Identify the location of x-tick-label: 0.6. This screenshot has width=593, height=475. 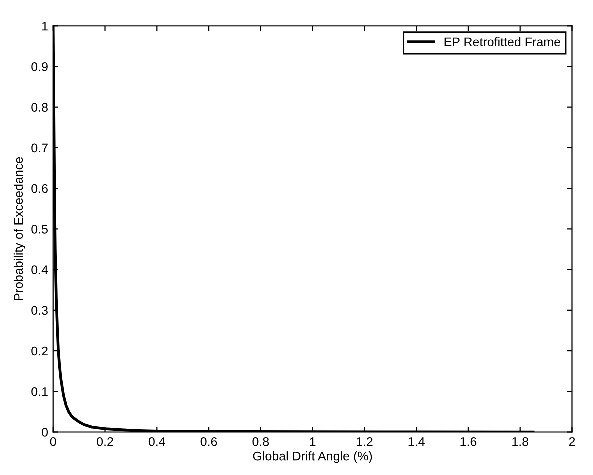
(209, 441).